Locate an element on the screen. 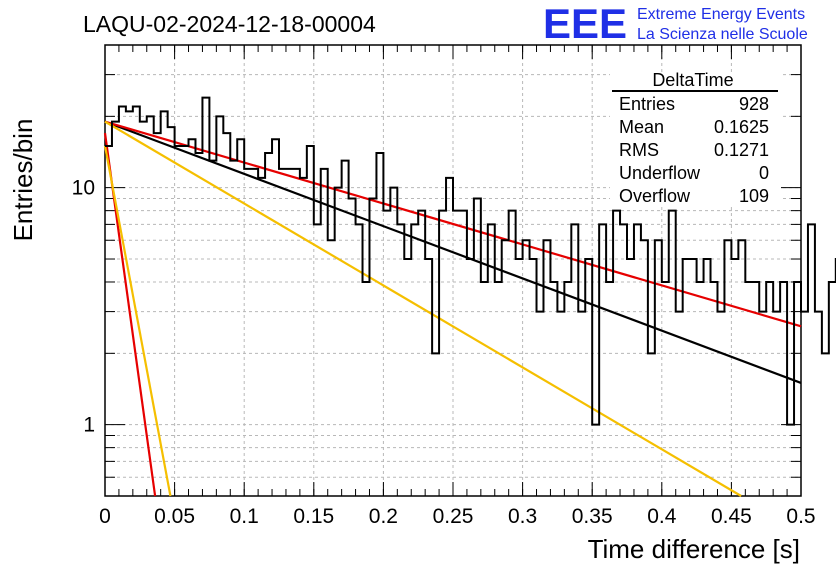  stats-label-mean: Mean is located at coordinates (641, 127).